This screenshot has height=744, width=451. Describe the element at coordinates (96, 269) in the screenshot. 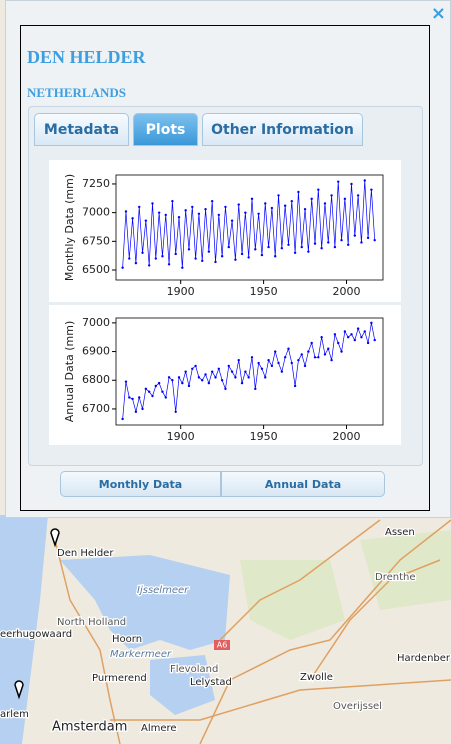

I see `y-tick-label: 6500` at that location.